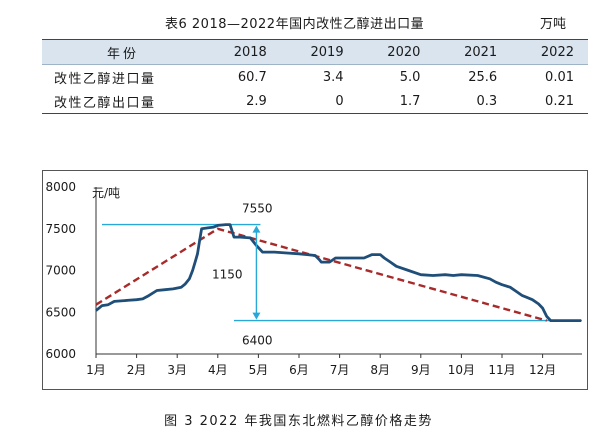  Describe the element at coordinates (483, 77) in the screenshot. I see `table-cell: 25.6` at that location.